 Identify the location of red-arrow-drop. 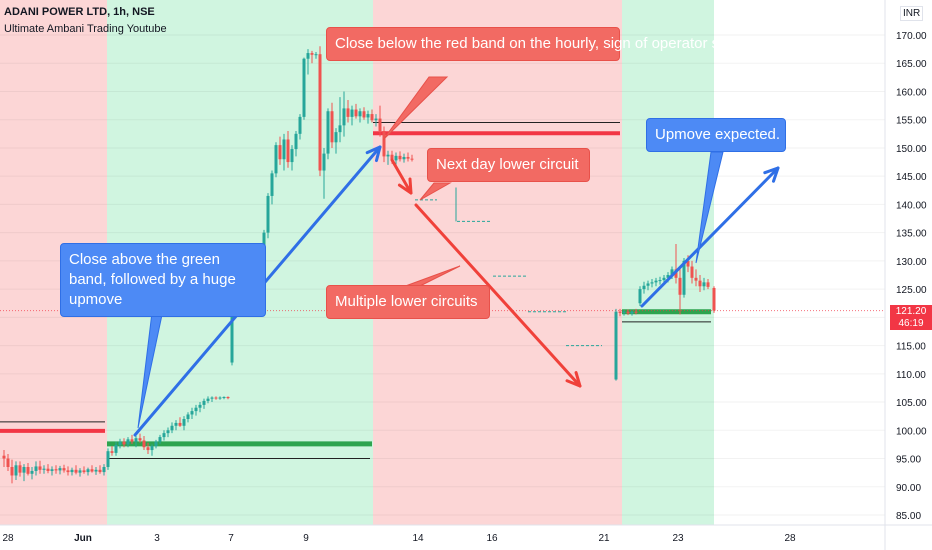
(401, 176).